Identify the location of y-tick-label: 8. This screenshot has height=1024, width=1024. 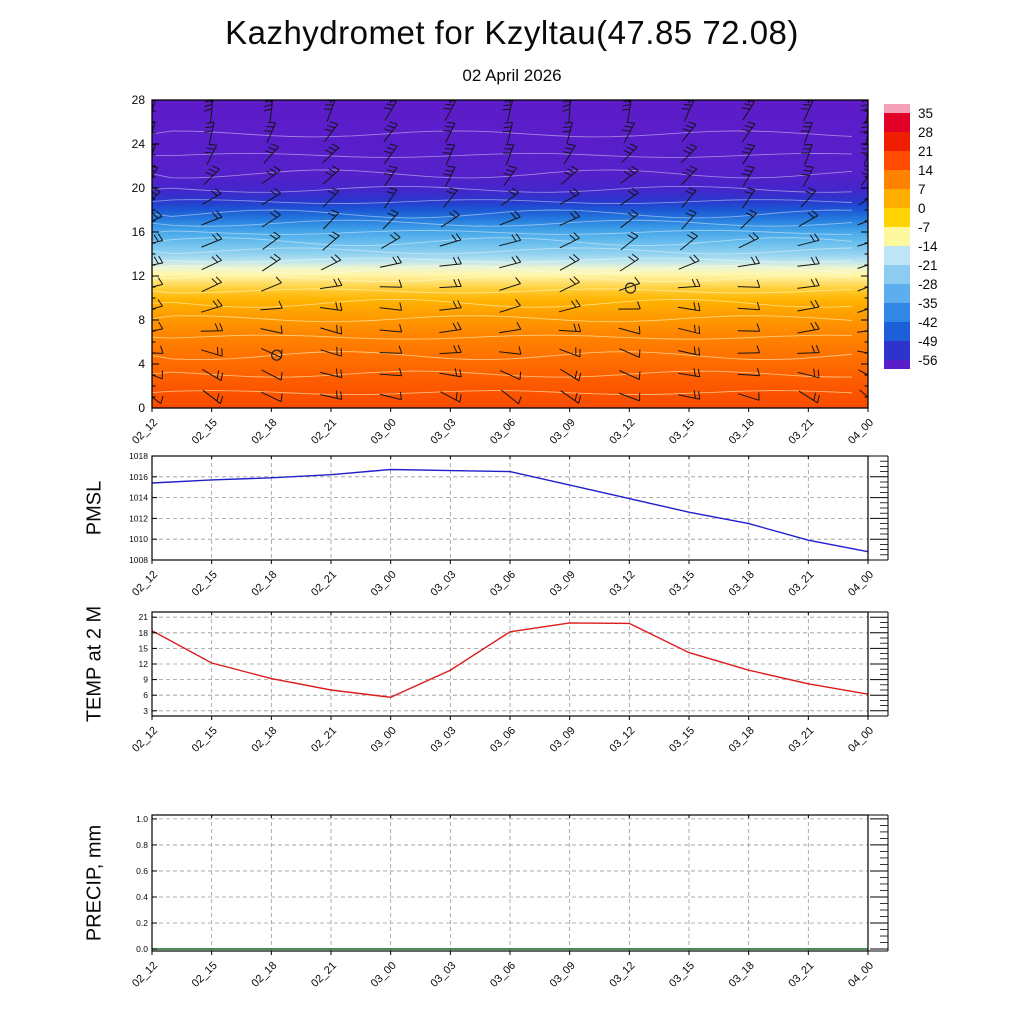
(141, 320).